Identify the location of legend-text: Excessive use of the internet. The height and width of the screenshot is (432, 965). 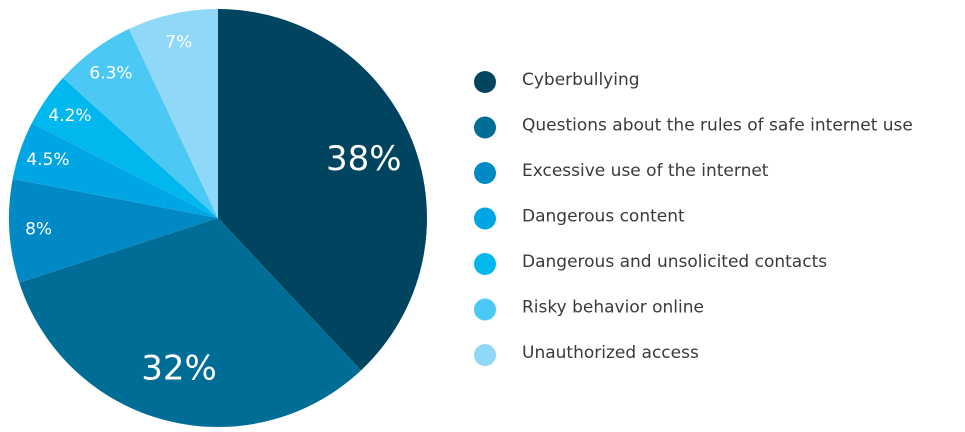
(645, 171).